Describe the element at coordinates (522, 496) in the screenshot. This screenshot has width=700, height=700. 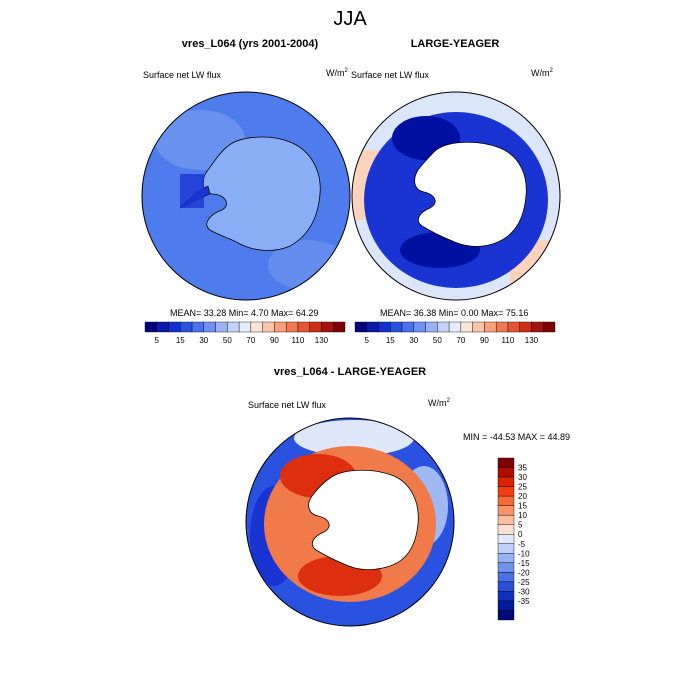
I see `colorbar-tick-label: 20` at that location.